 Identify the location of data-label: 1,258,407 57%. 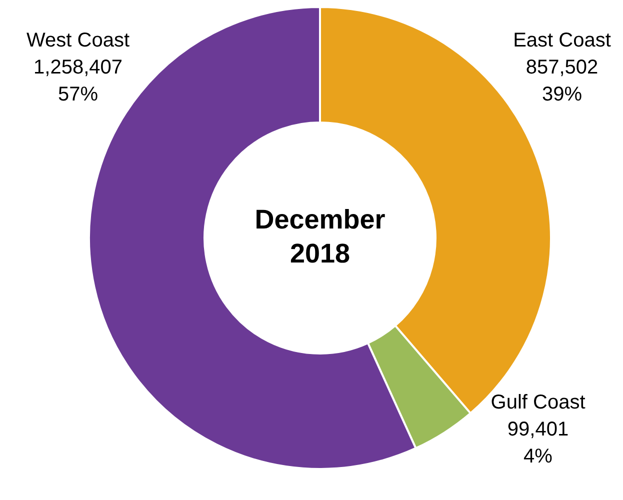
(78, 81).